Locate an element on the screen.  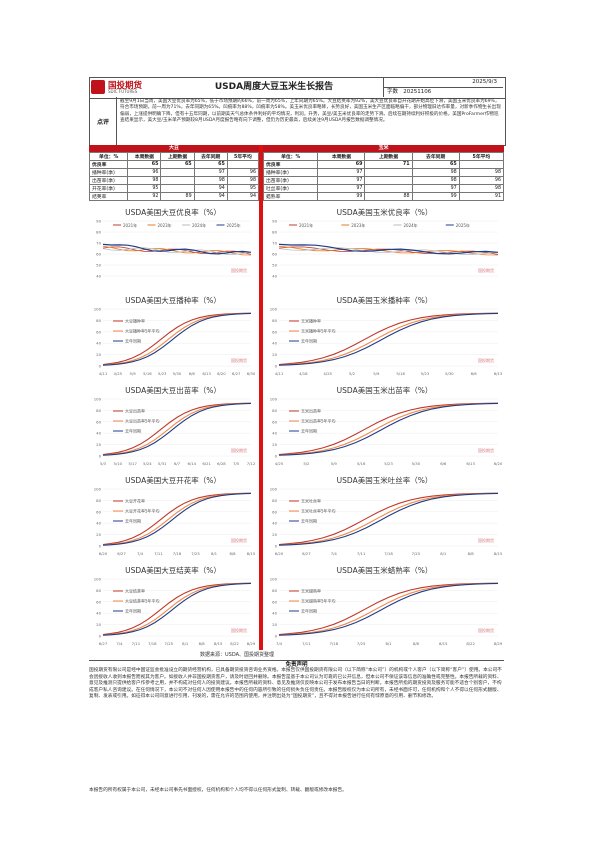
x-tick-label: 7/25 is located at coordinates (361, 643).